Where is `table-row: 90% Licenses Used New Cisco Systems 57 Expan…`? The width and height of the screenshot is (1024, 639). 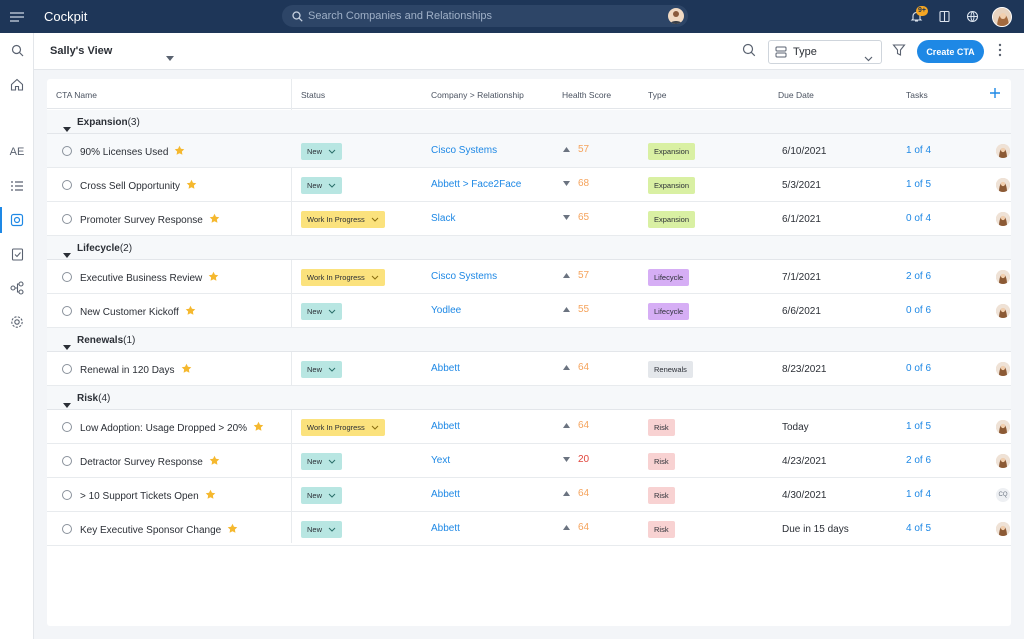 table-row: 90% Licenses Used New Cisco Systems 57 Expan… is located at coordinates (529, 151).